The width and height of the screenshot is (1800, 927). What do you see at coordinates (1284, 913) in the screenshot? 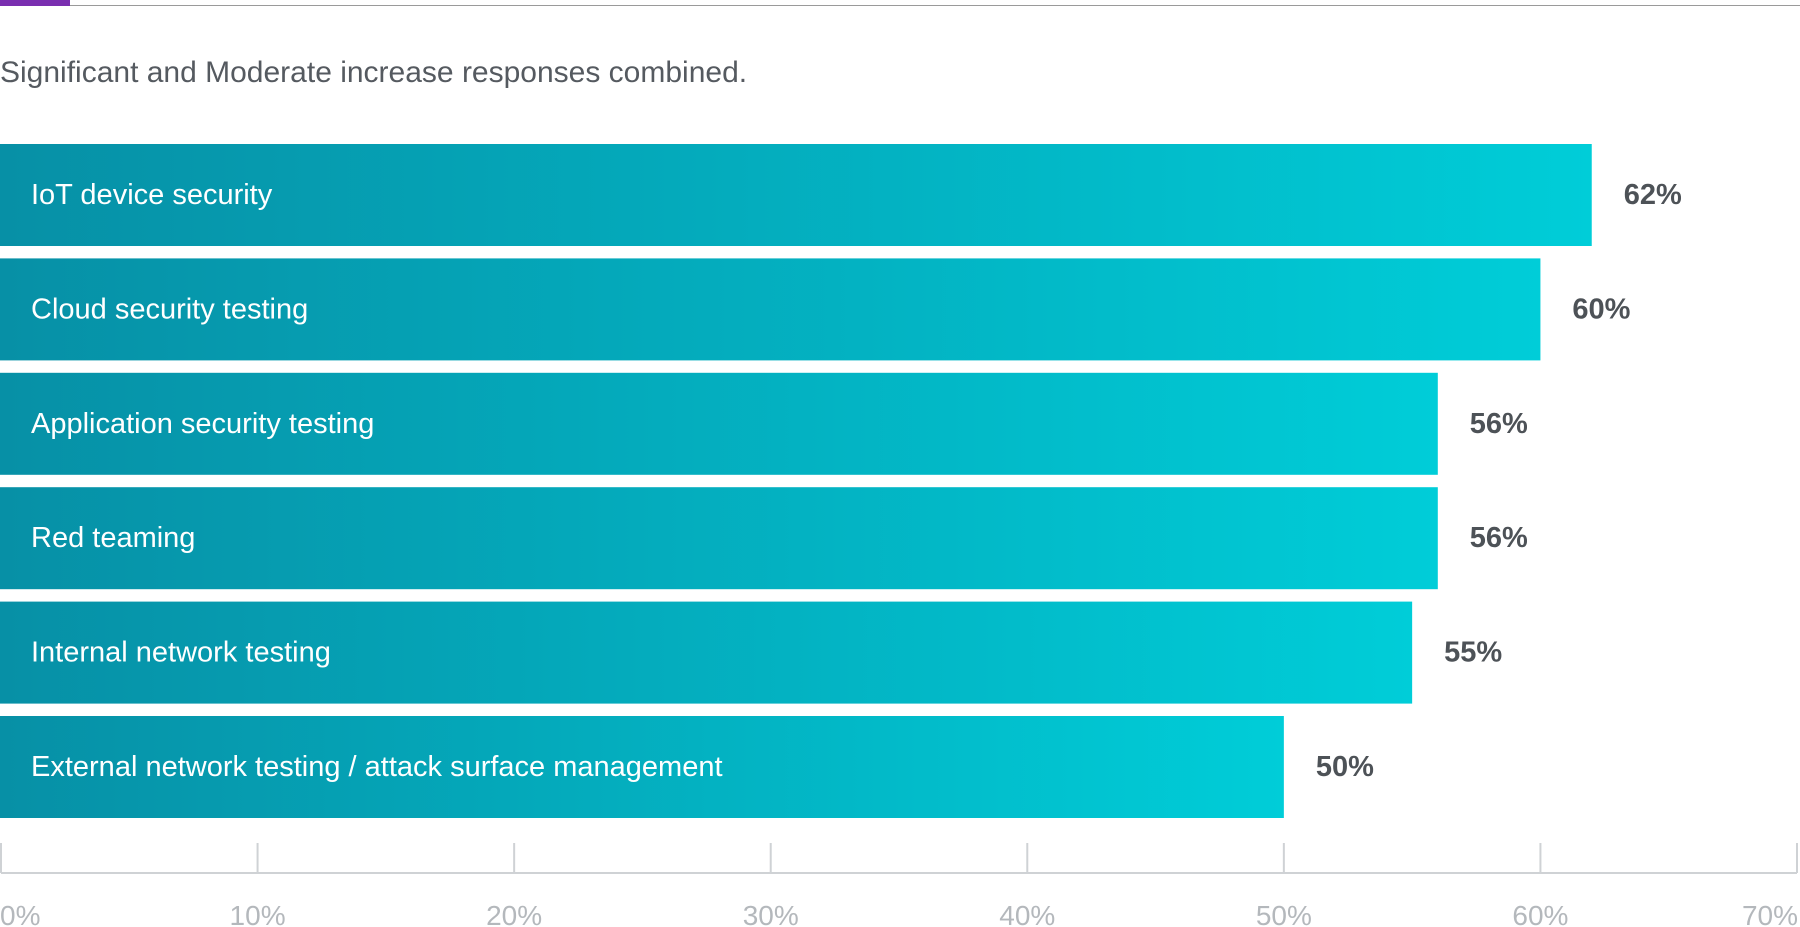
I see `x-axis-tick-label: 50%` at bounding box center [1284, 913].